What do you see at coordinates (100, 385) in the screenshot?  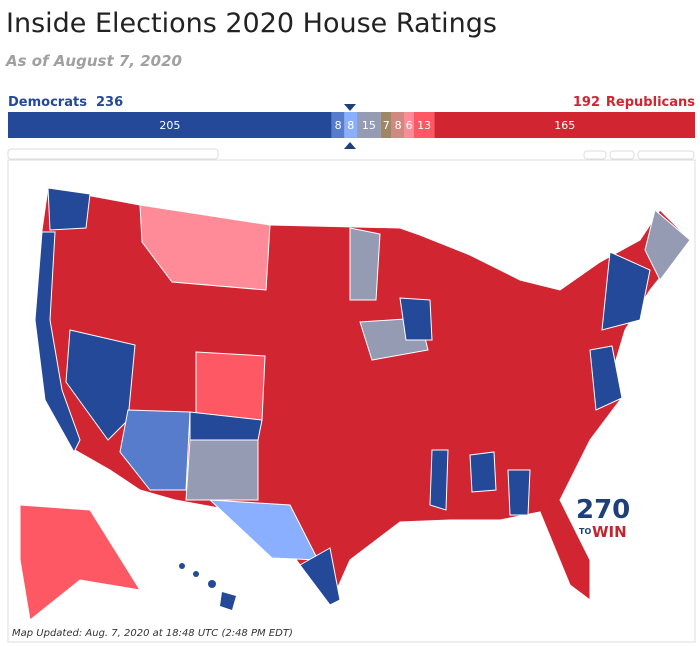 I see `nevada` at bounding box center [100, 385].